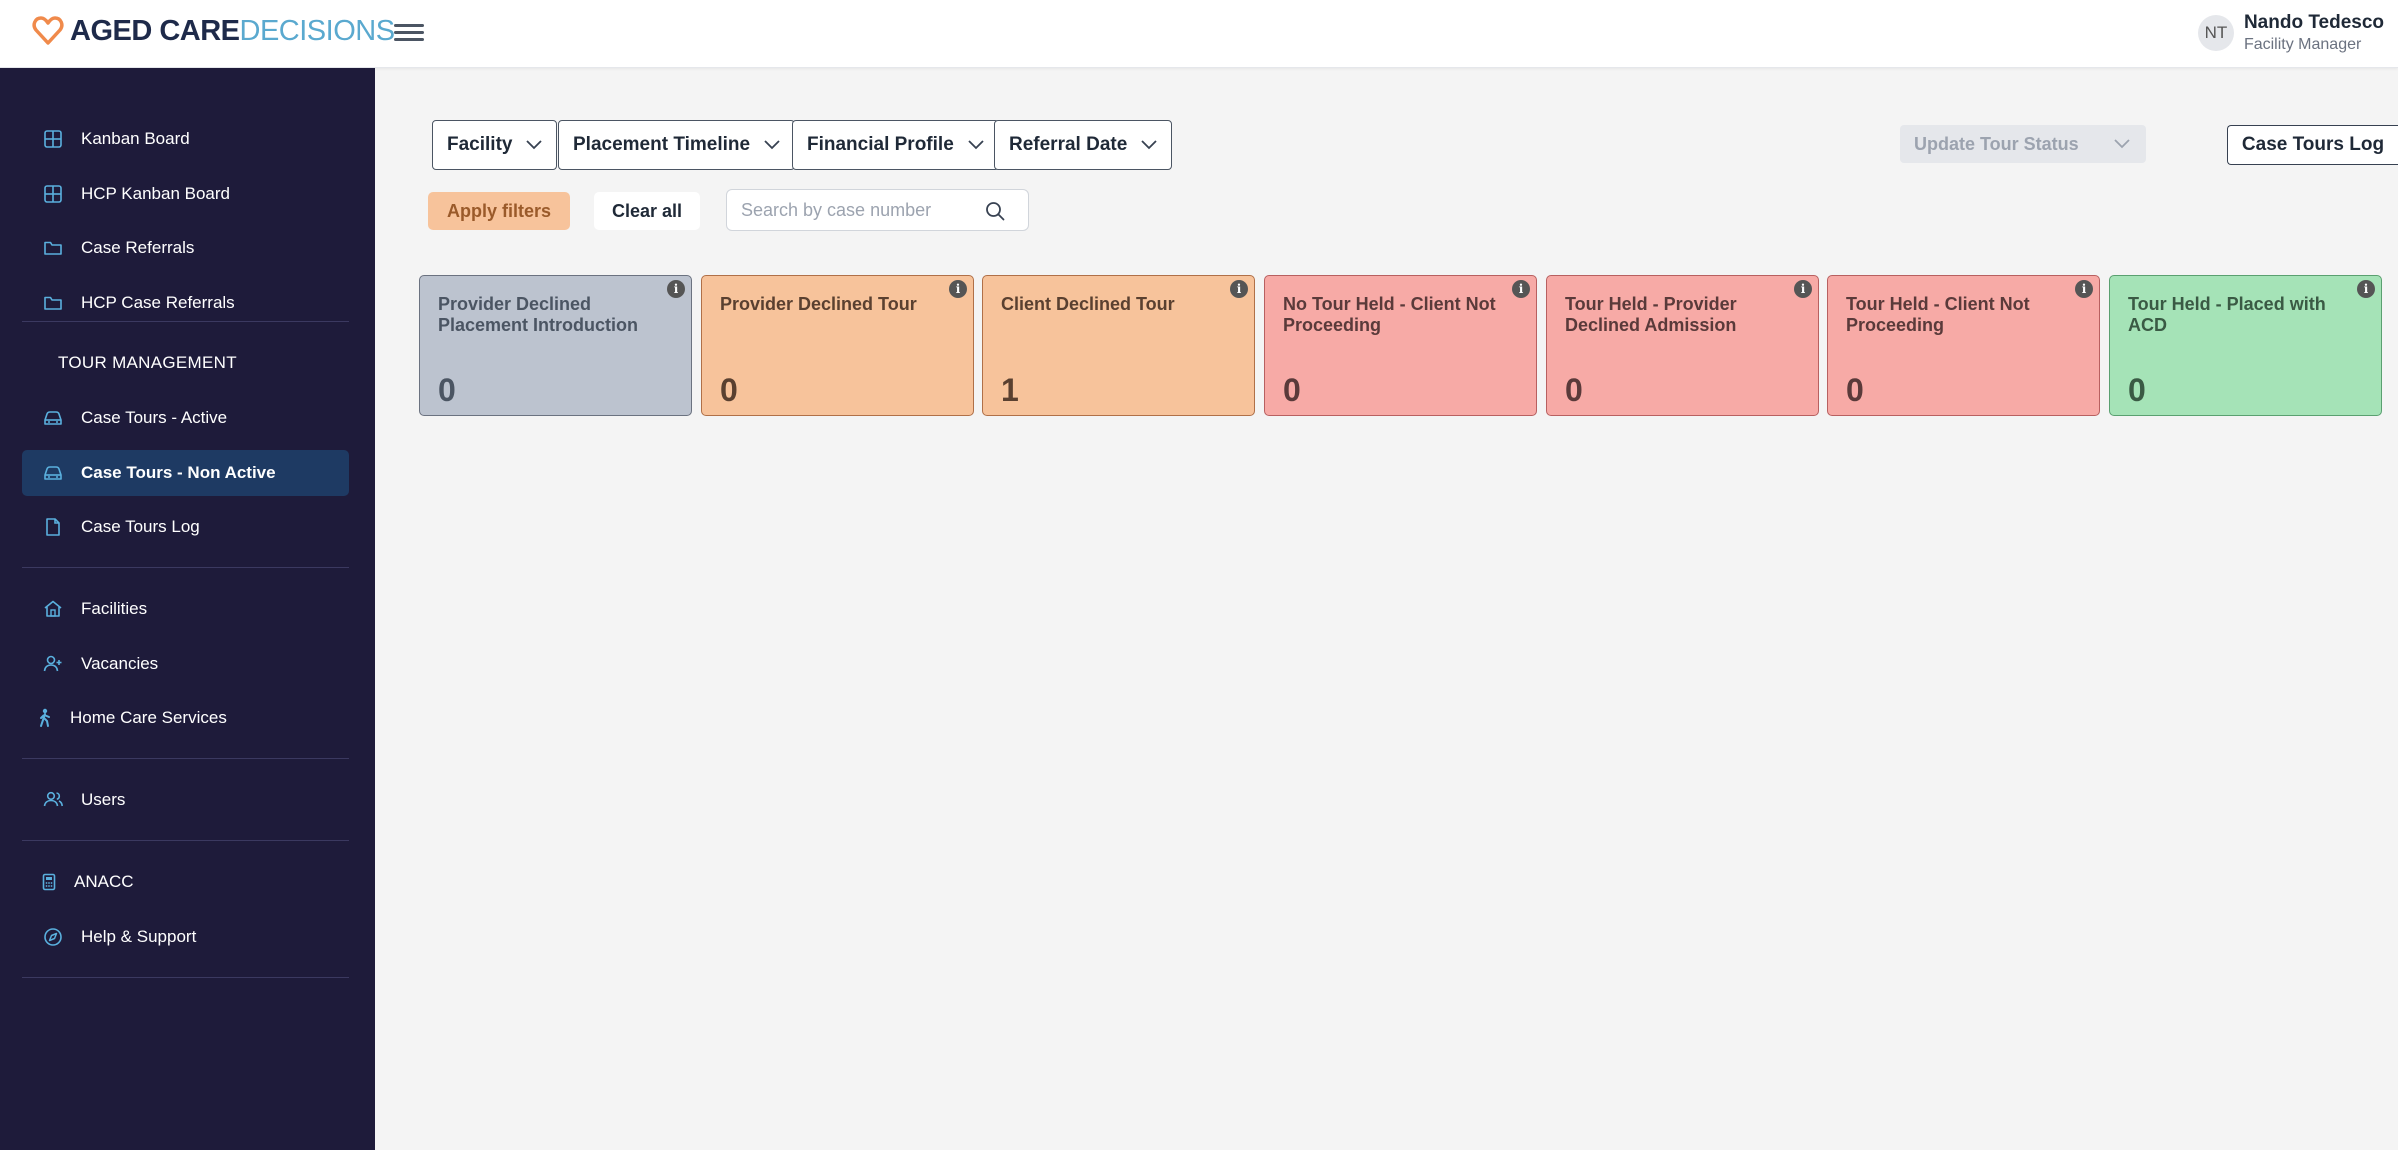  What do you see at coordinates (2245, 345) in the screenshot?
I see `status-card: Tour Held - Placed with ACD 0 i` at bounding box center [2245, 345].